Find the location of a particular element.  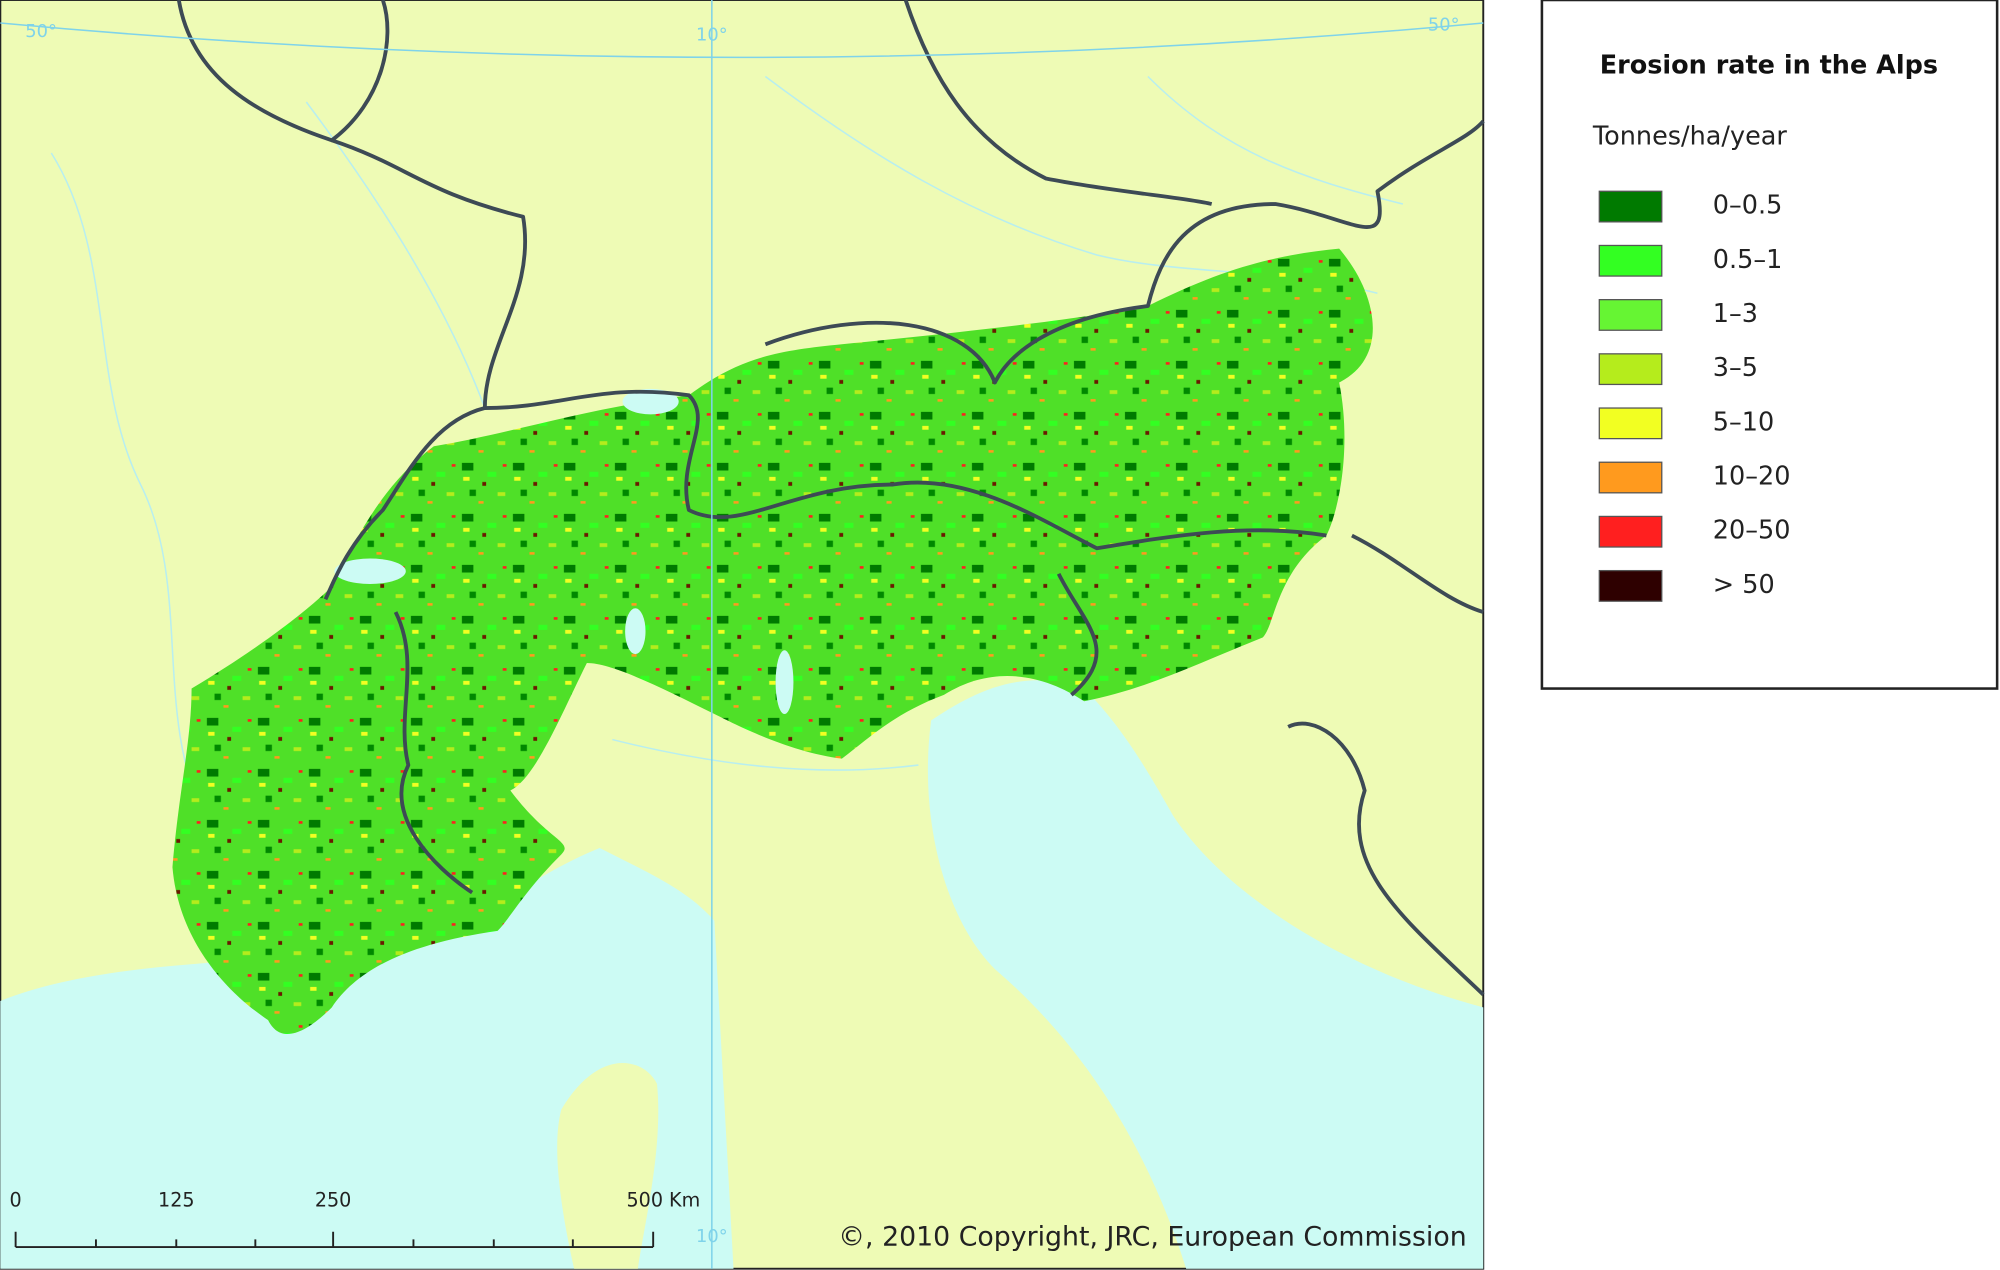

legend-label: 3–5 is located at coordinates (1735, 368).